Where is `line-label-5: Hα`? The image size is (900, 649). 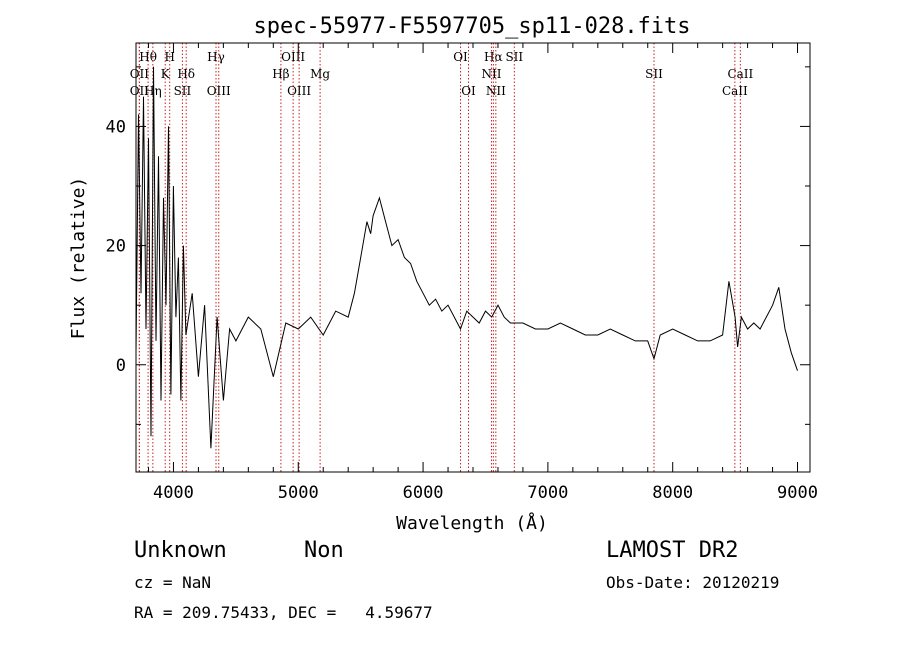
line-label-5: Hα is located at coordinates (493, 57).